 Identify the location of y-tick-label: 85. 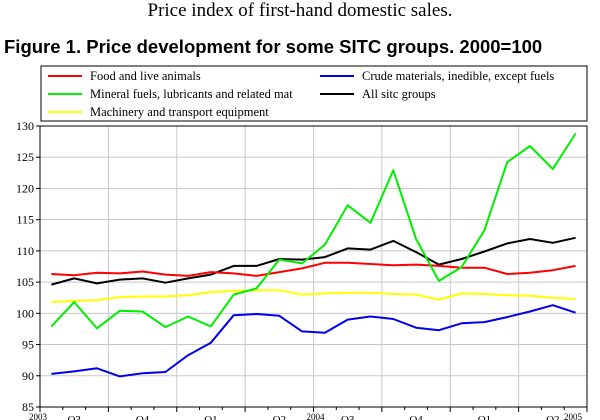
(28, 407).